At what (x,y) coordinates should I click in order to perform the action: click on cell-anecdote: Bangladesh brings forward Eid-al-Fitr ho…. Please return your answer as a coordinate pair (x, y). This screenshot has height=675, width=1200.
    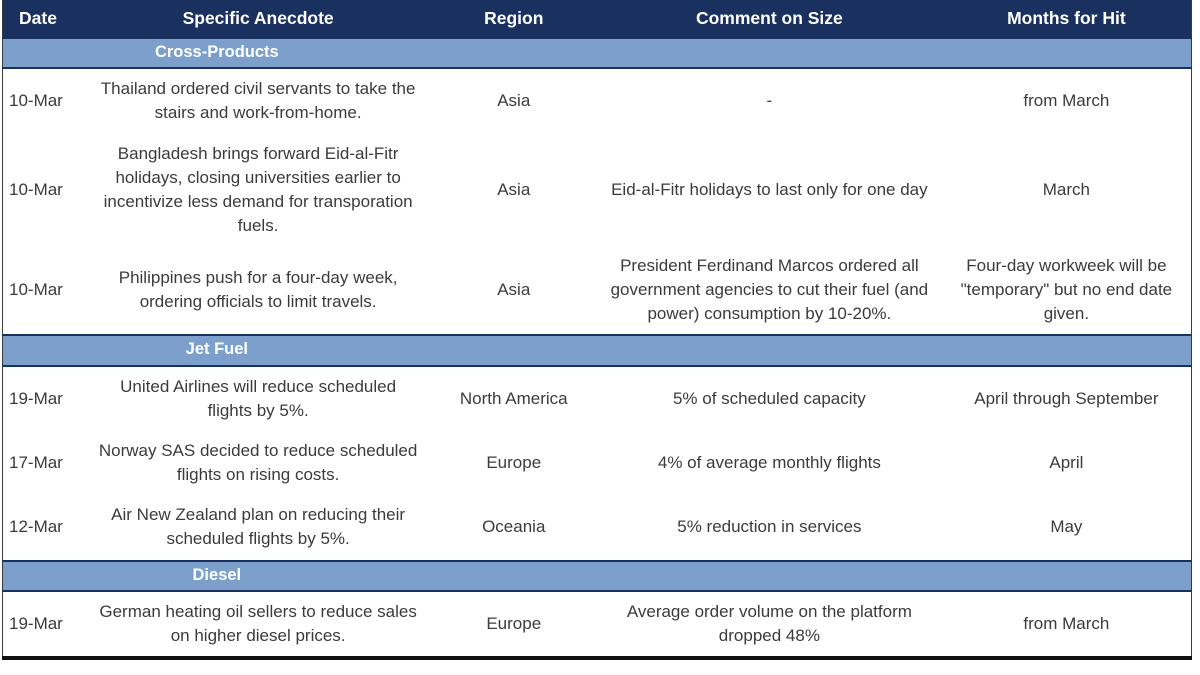
    Looking at the image, I should click on (258, 190).